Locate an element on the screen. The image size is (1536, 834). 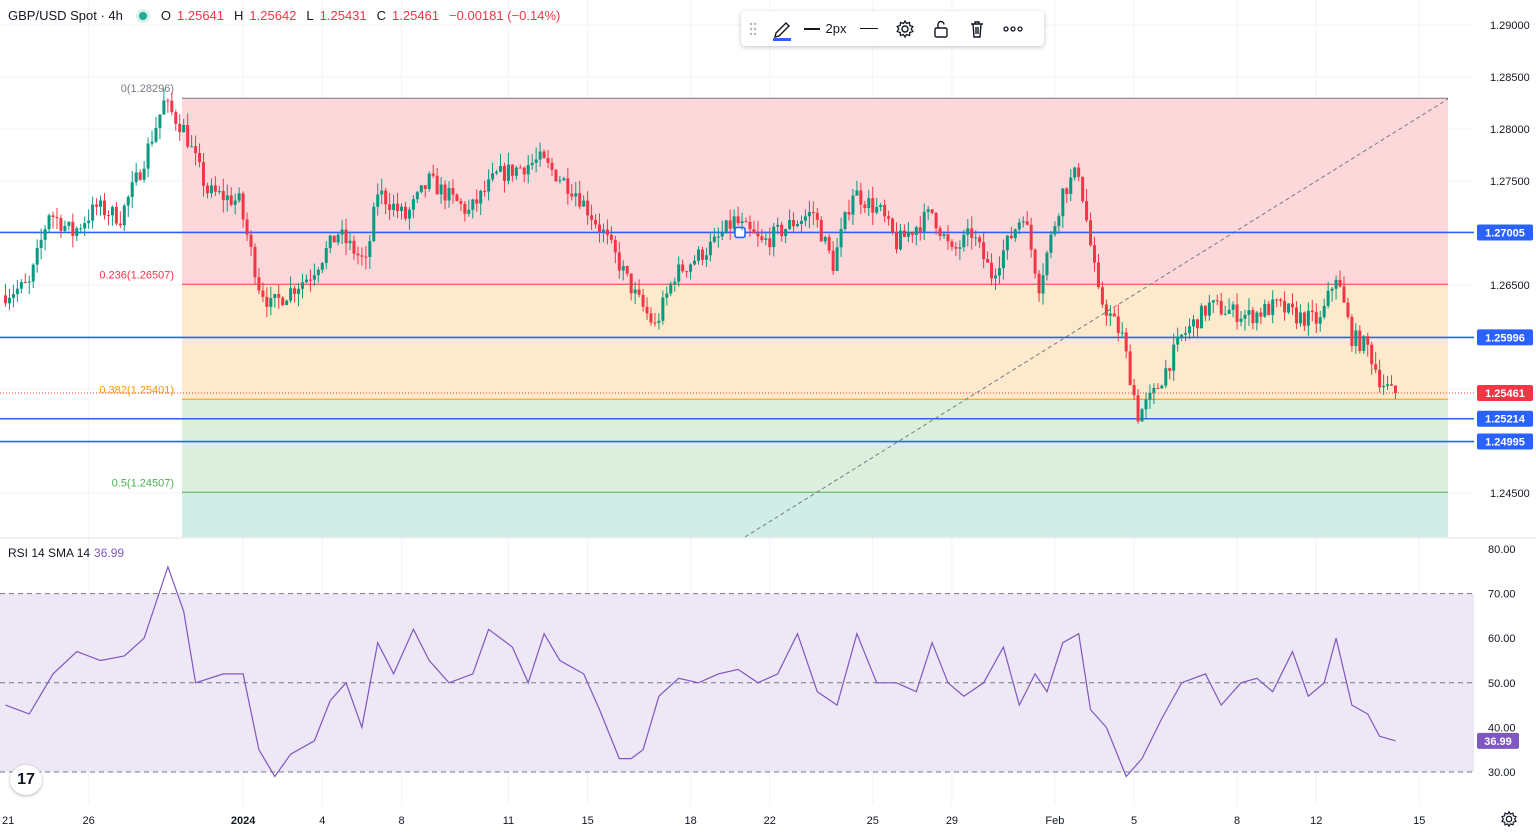
line-width-button: 2px is located at coordinates (825, 28).